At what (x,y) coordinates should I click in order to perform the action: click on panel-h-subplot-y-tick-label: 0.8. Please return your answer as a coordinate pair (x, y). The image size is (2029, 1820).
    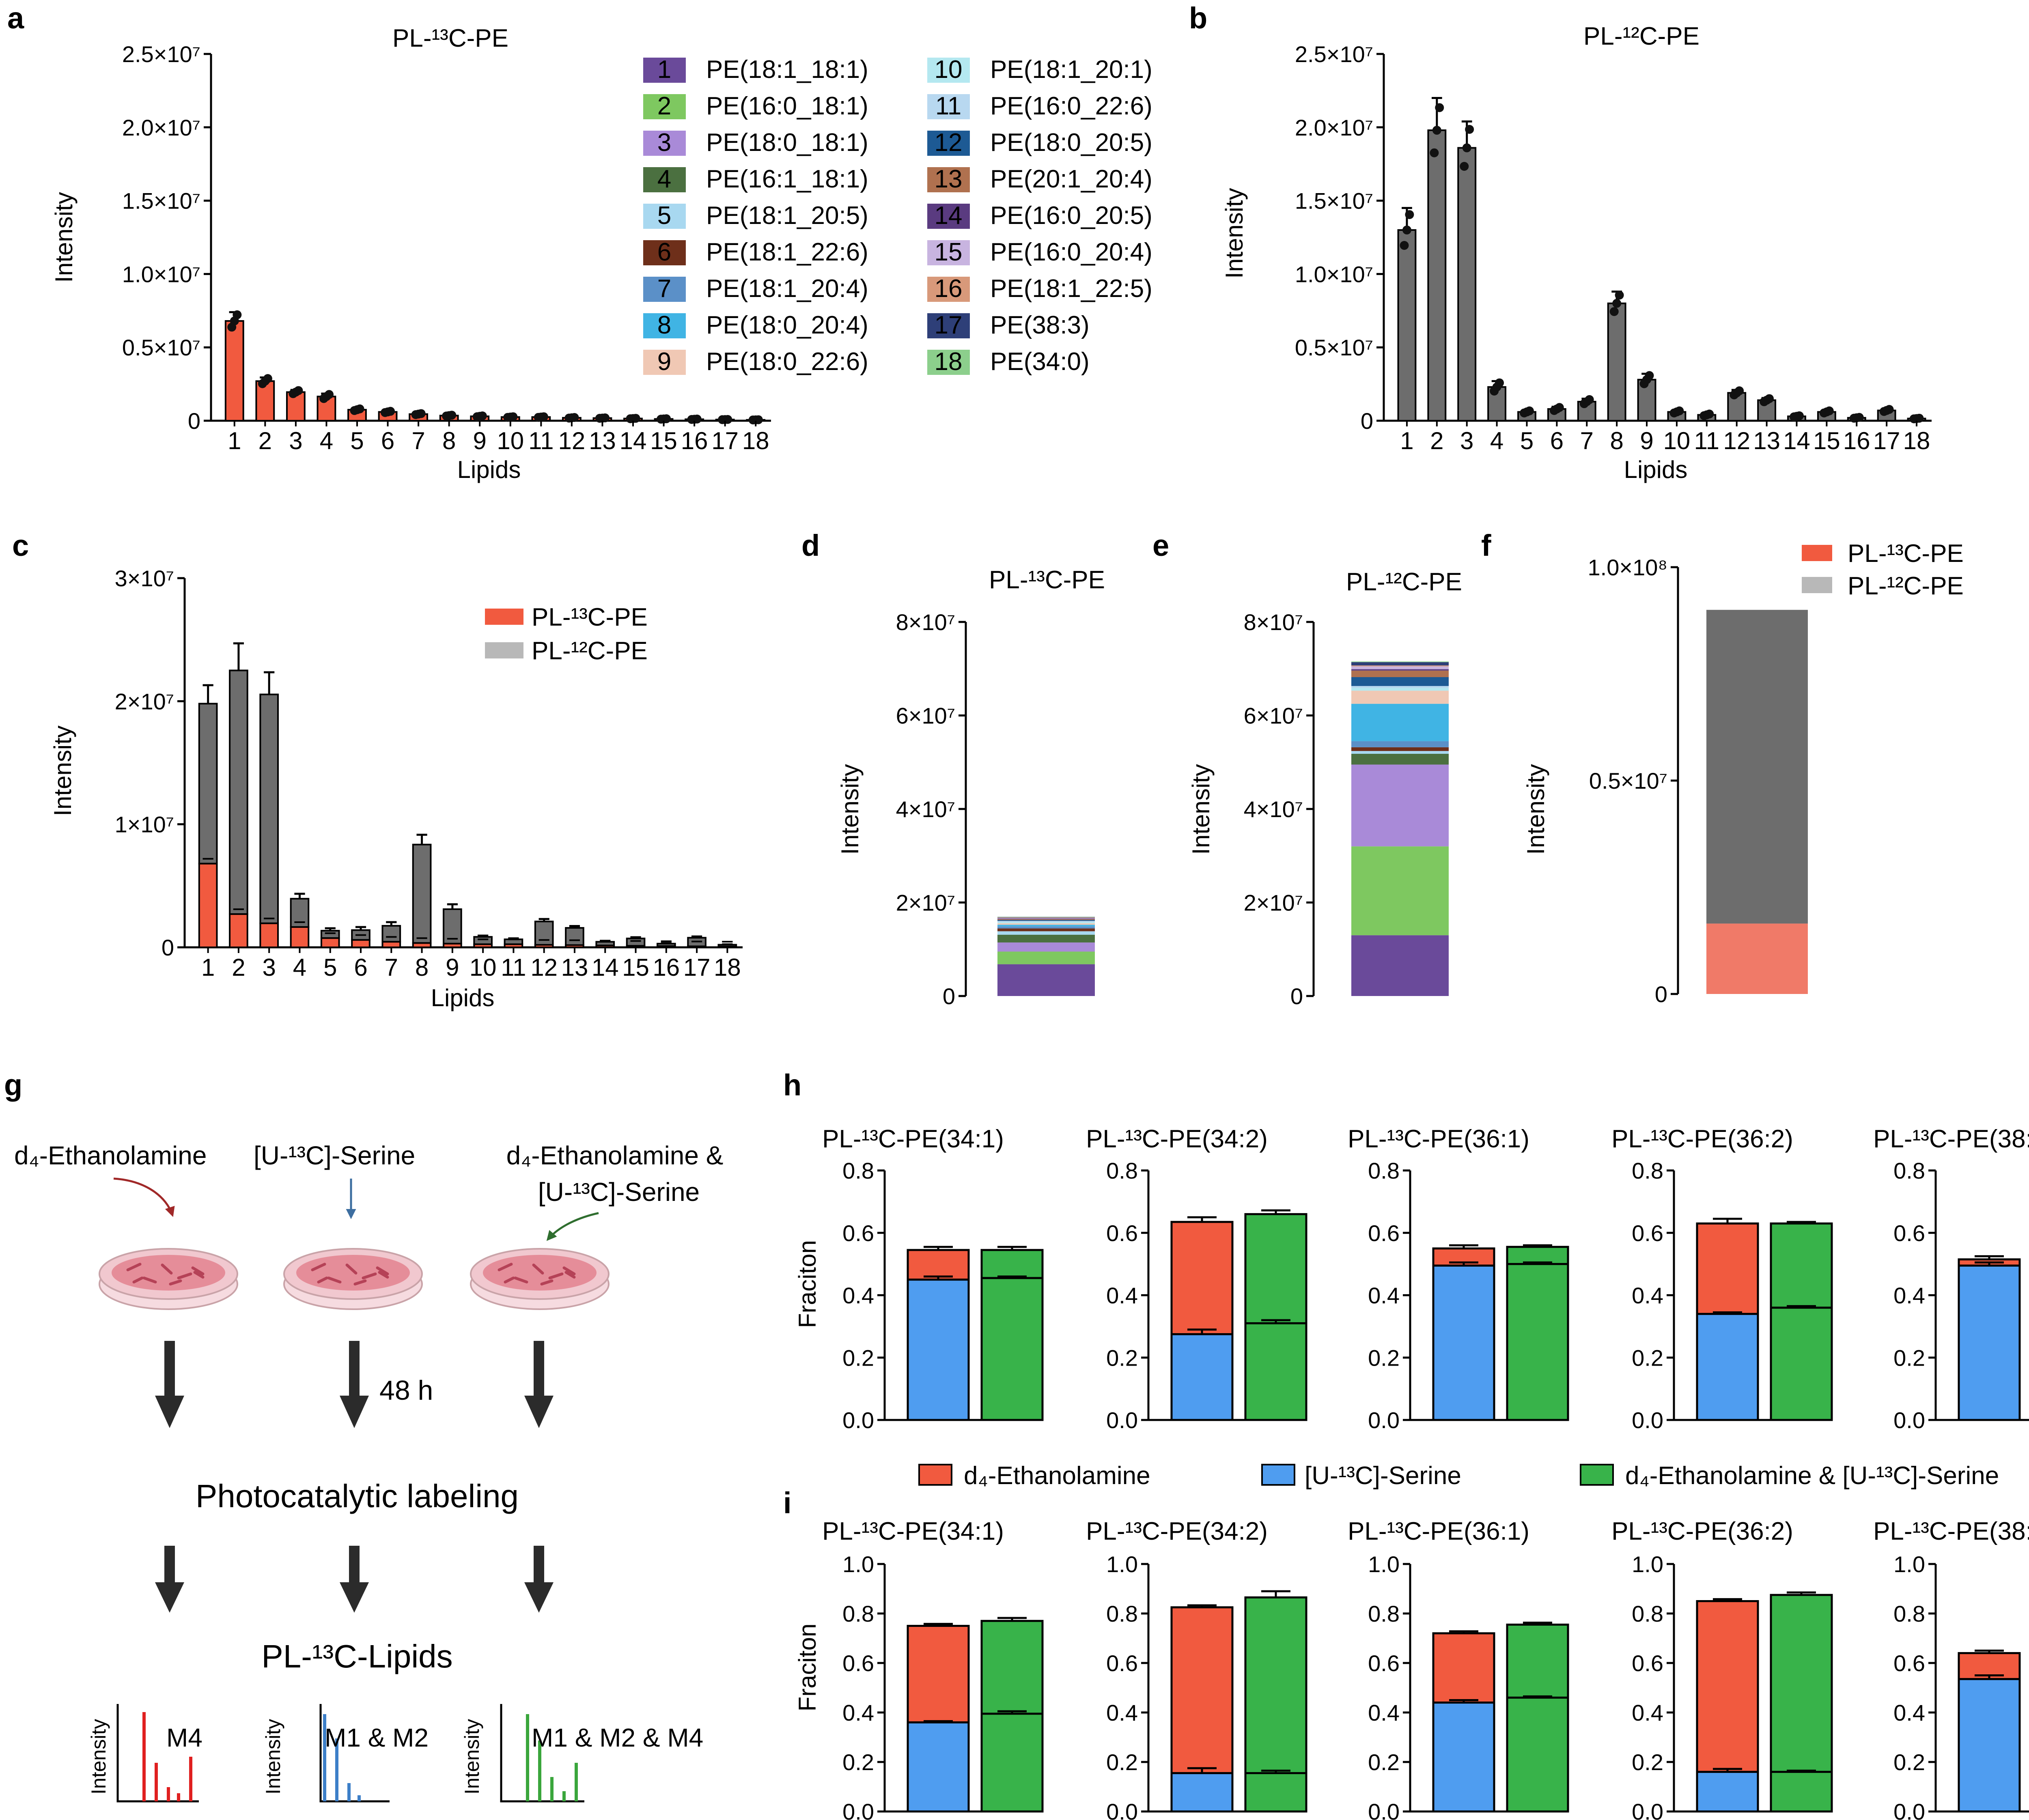
    Looking at the image, I should click on (1909, 1170).